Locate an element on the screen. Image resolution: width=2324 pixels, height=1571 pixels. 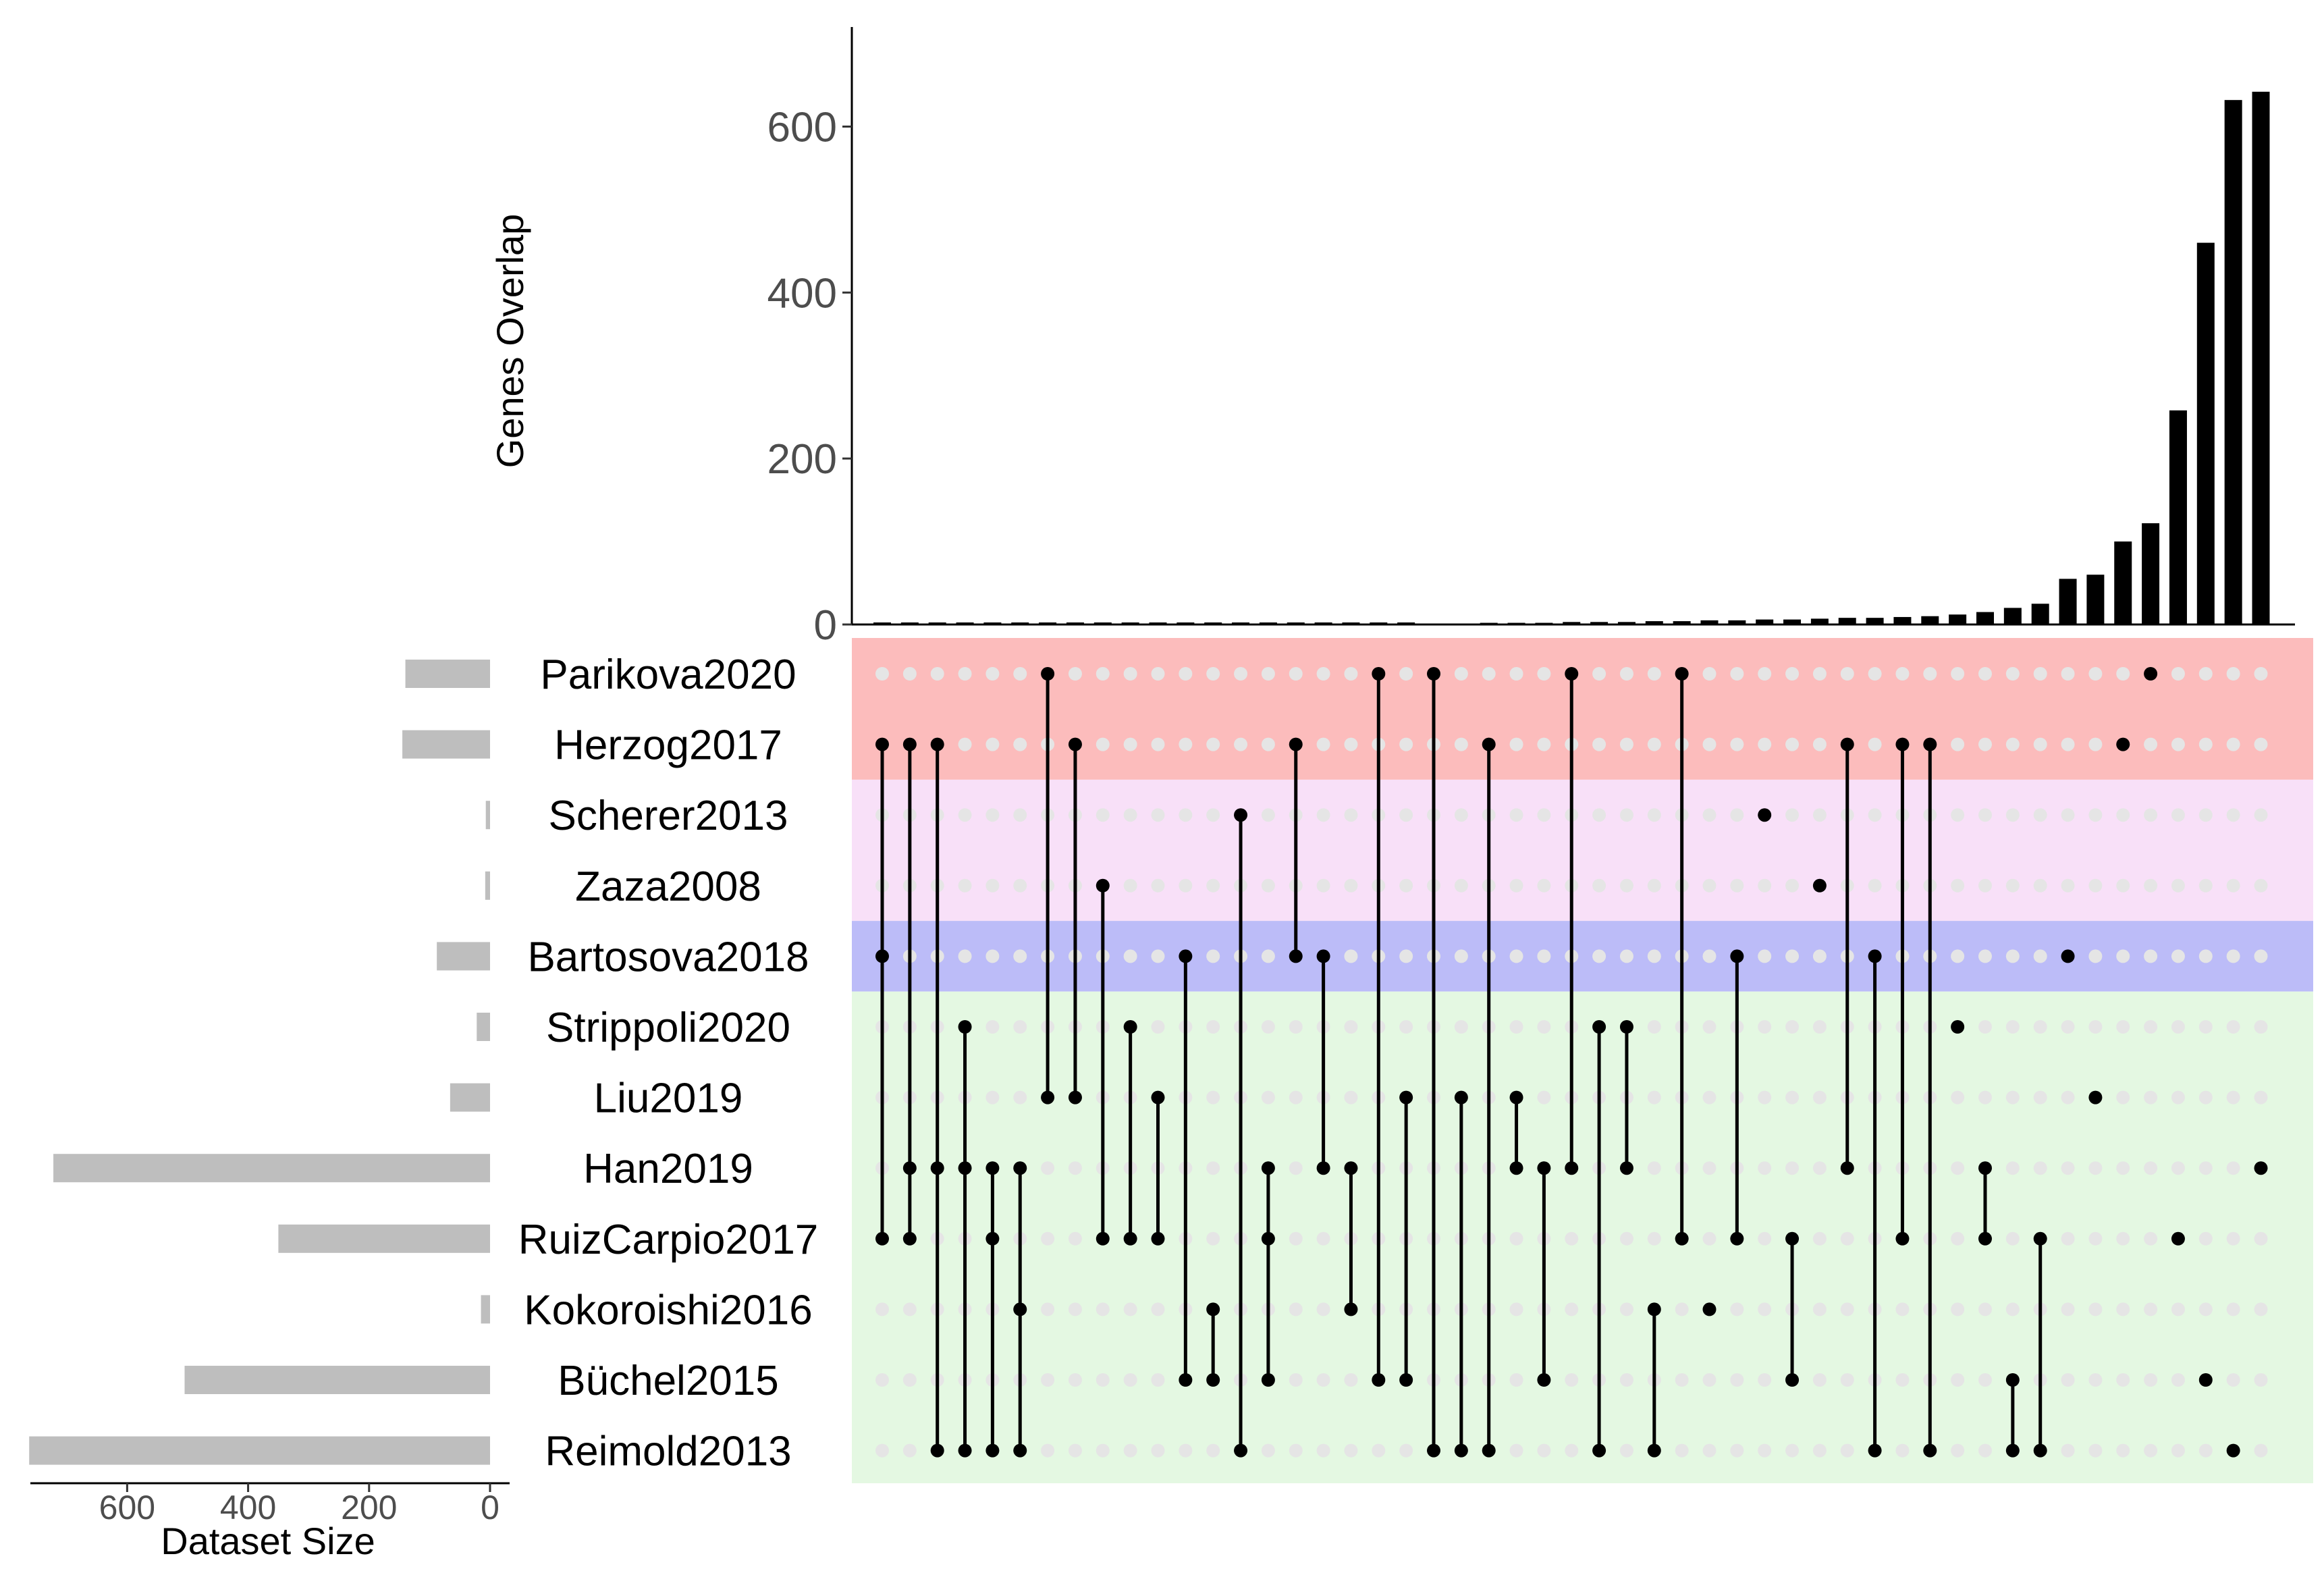
dataset-size-bars is located at coordinates (260, 1062).